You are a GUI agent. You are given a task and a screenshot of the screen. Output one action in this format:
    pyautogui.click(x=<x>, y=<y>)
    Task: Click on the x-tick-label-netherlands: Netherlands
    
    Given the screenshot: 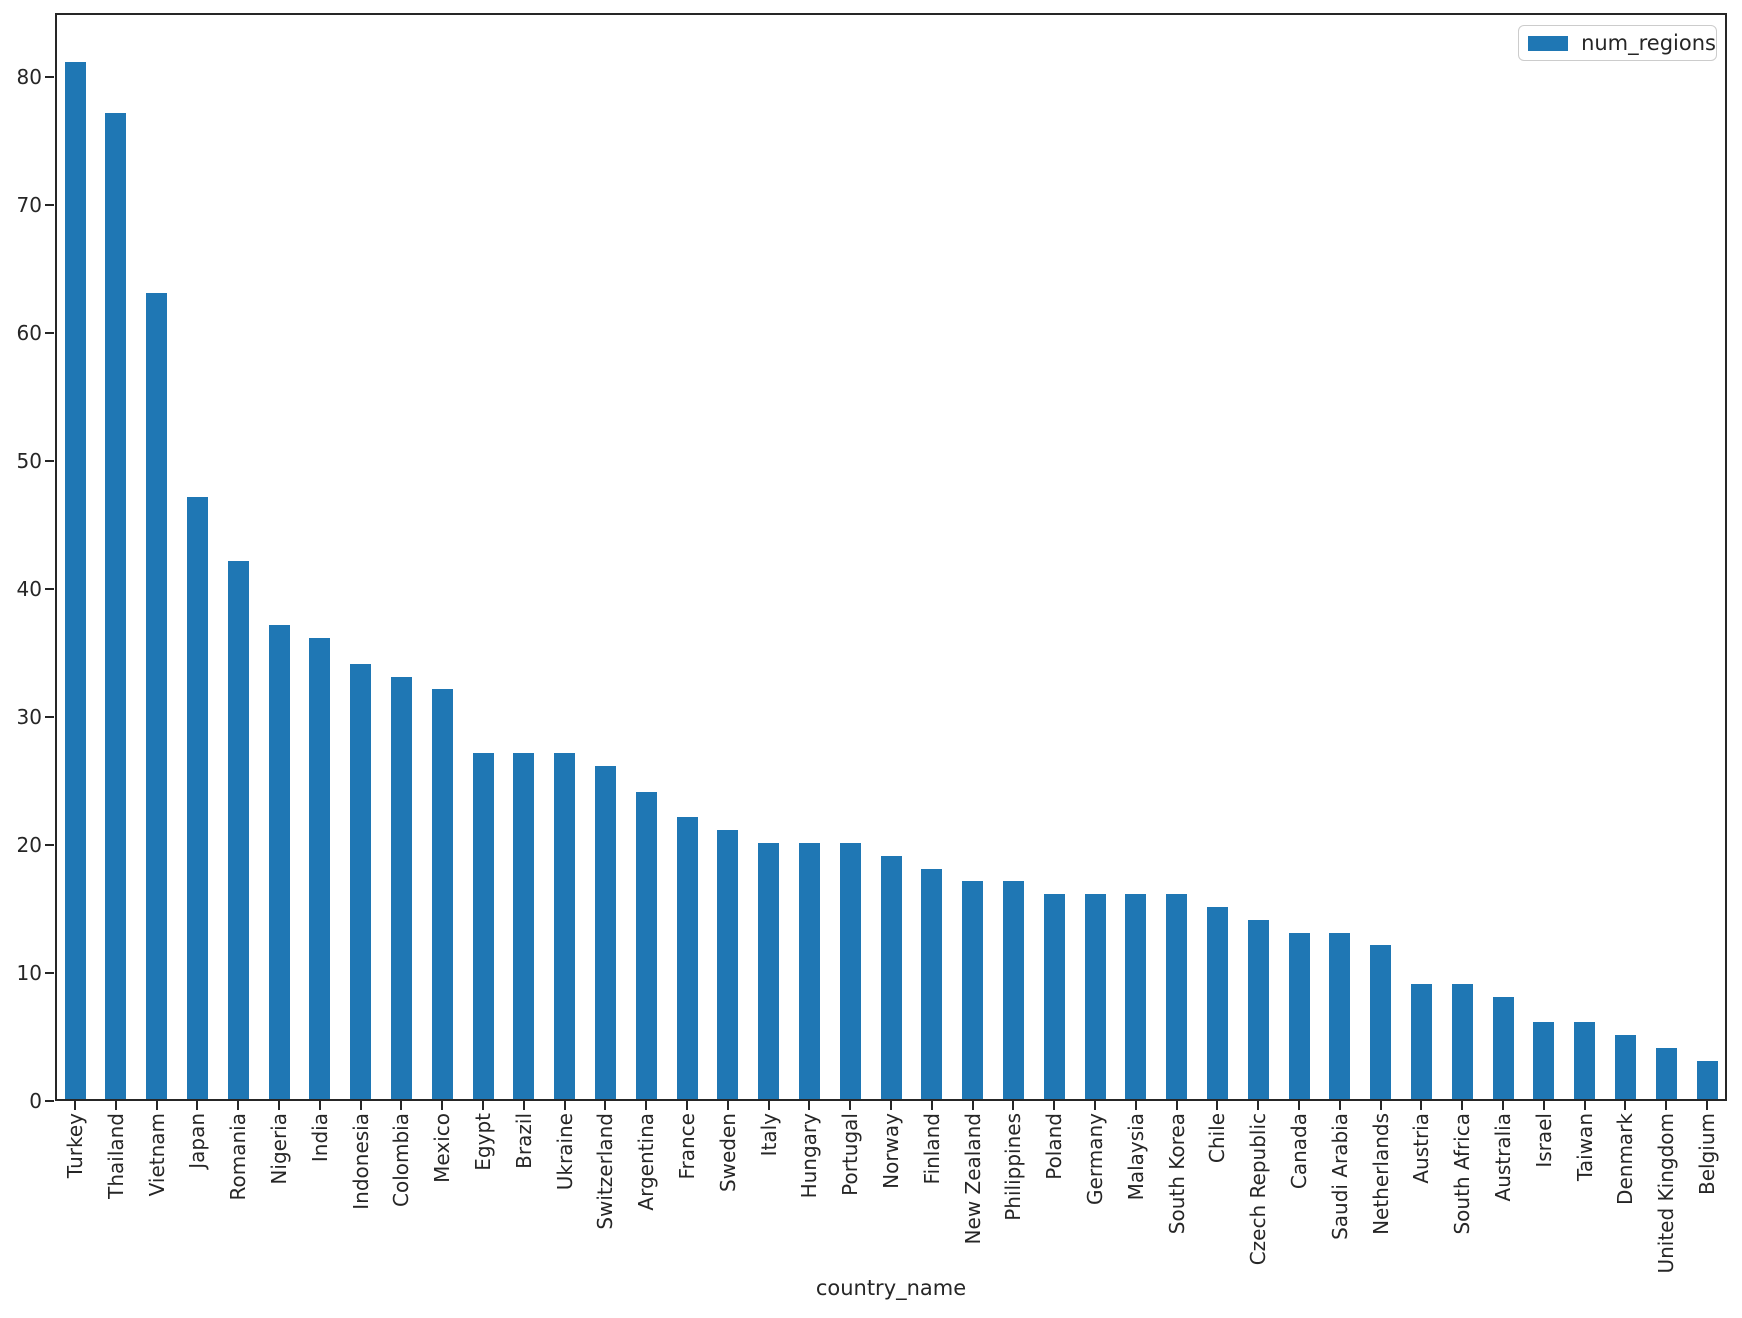 What is the action you would take?
    pyautogui.click(x=1380, y=1174)
    